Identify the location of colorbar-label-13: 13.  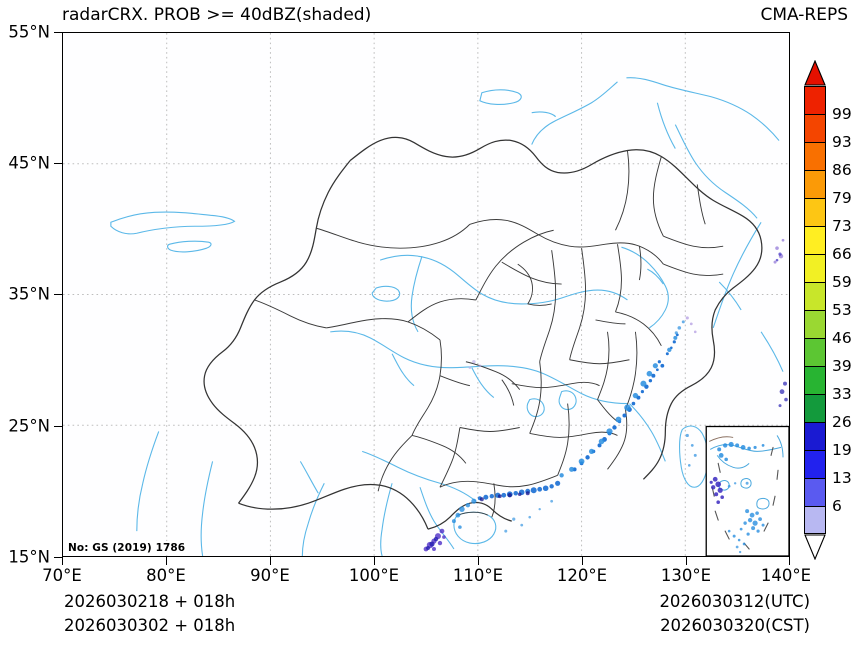
(842, 478).